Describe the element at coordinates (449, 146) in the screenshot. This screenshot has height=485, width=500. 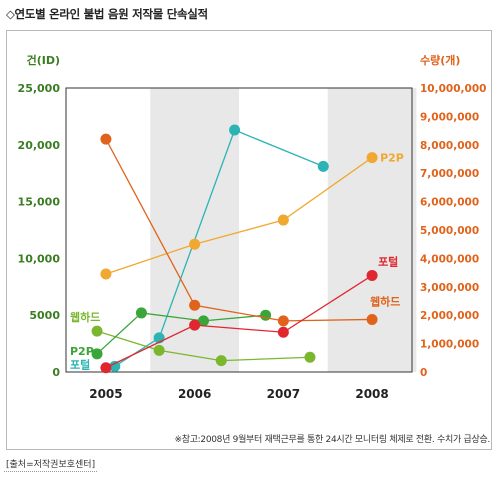
I see `right-tick-label: 8,000,000` at that location.